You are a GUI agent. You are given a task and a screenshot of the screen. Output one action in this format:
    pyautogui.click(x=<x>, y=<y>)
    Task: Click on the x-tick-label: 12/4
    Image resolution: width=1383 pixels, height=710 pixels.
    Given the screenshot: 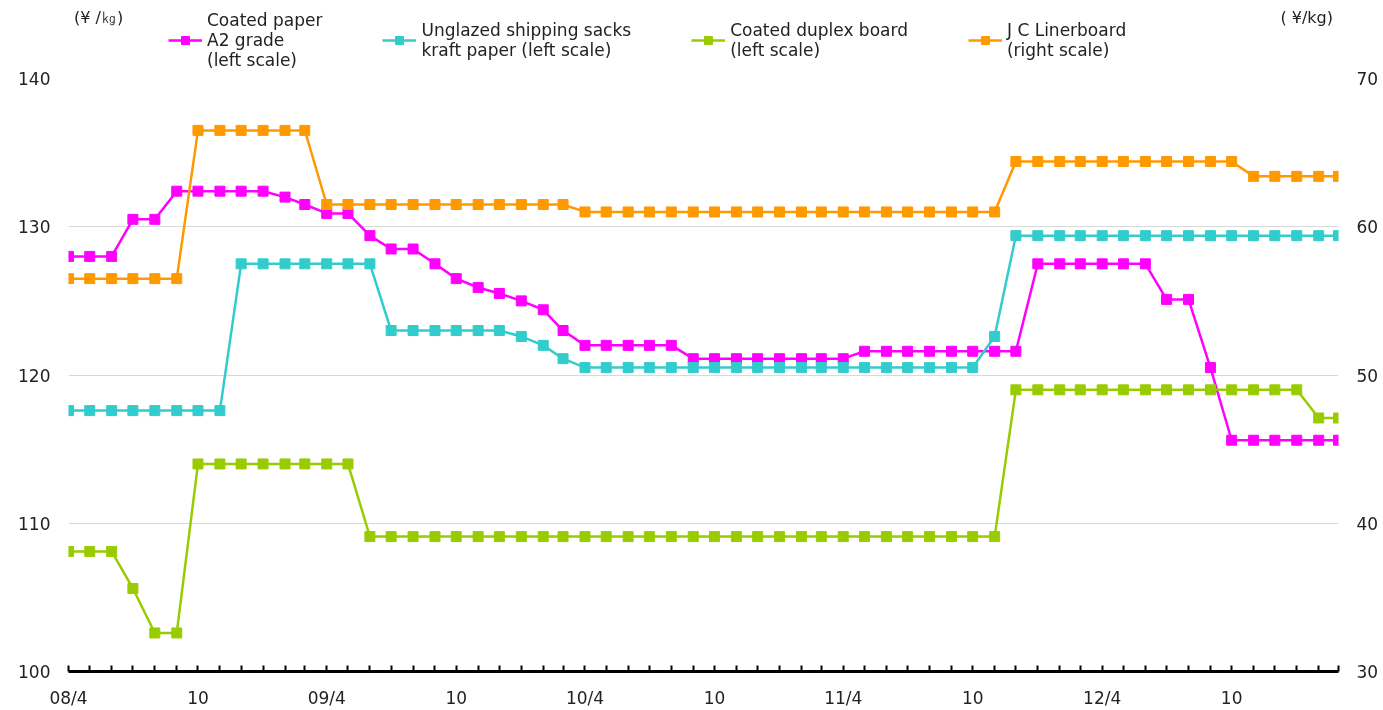 What is the action you would take?
    pyautogui.click(x=1102, y=697)
    